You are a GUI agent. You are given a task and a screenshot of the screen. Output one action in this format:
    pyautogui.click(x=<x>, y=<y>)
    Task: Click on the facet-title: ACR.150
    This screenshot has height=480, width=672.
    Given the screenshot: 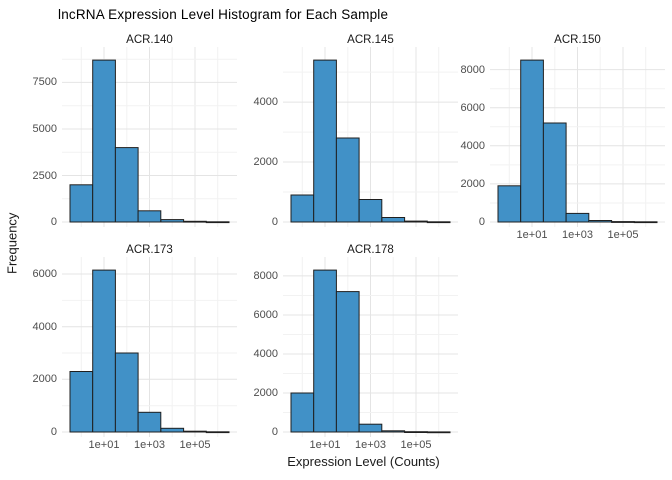 What is the action you would take?
    pyautogui.click(x=577, y=40)
    